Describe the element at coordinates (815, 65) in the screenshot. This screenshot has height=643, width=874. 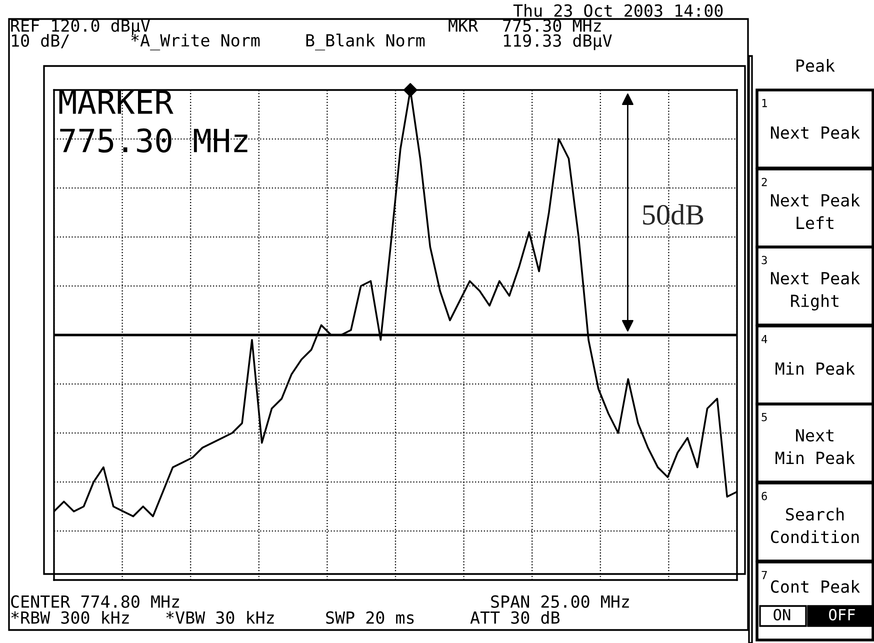
I see `text: Peak` at that location.